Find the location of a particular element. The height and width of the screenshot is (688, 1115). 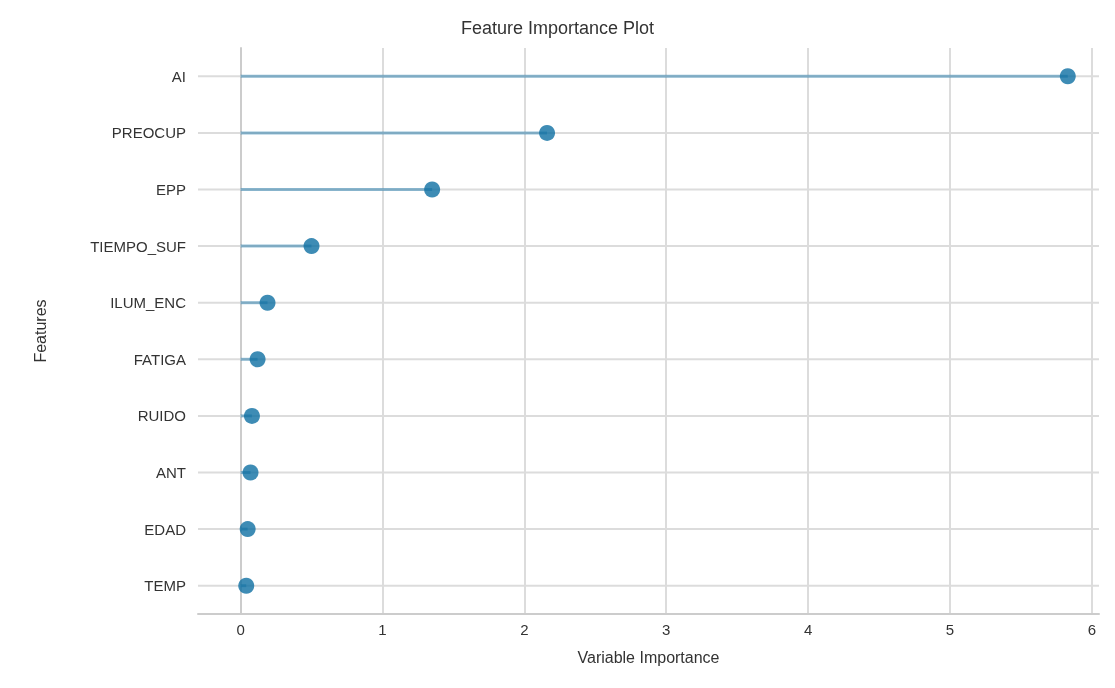

x-axis-title: Variable Importance is located at coordinates (648, 657).